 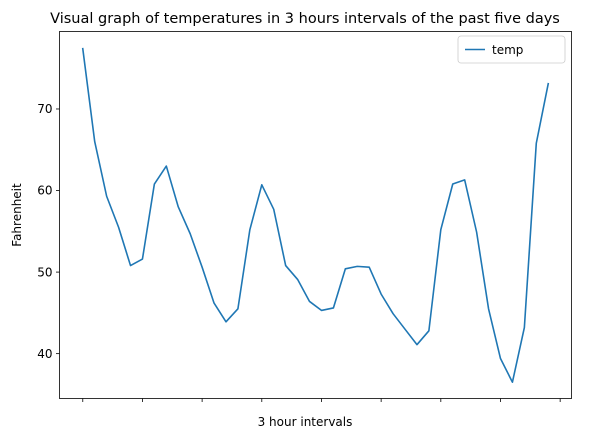 What do you see at coordinates (44, 272) in the screenshot?
I see `y-tick-label: 50` at bounding box center [44, 272].